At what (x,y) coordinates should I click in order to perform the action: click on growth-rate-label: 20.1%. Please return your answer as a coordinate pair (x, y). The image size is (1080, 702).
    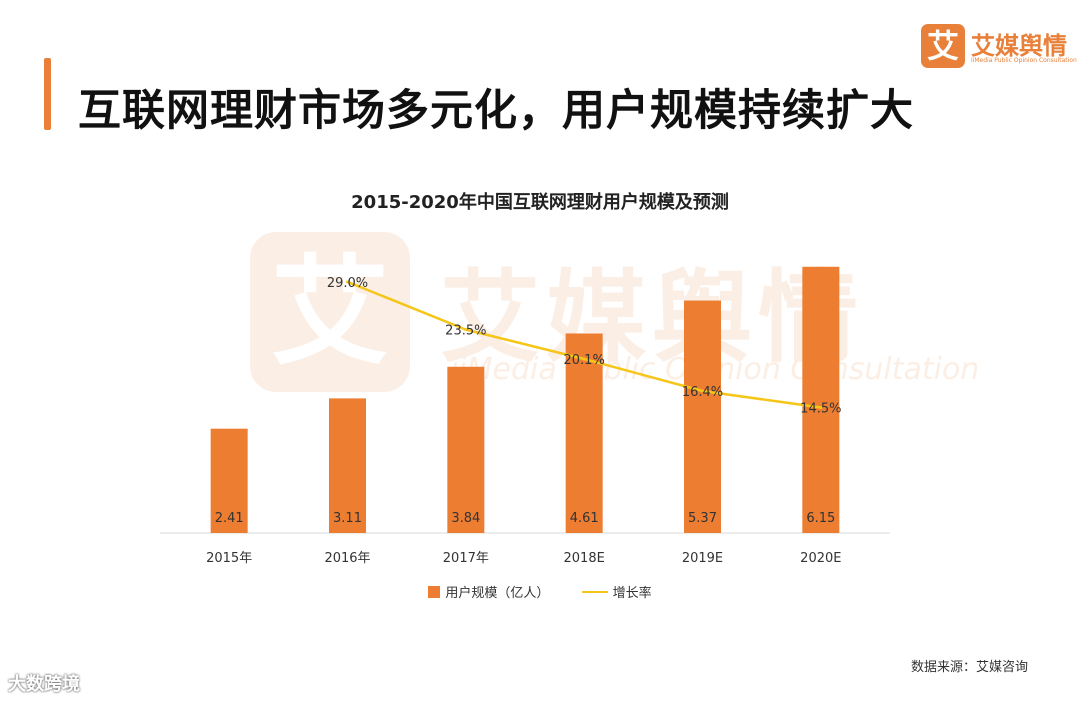
    Looking at the image, I should click on (584, 360).